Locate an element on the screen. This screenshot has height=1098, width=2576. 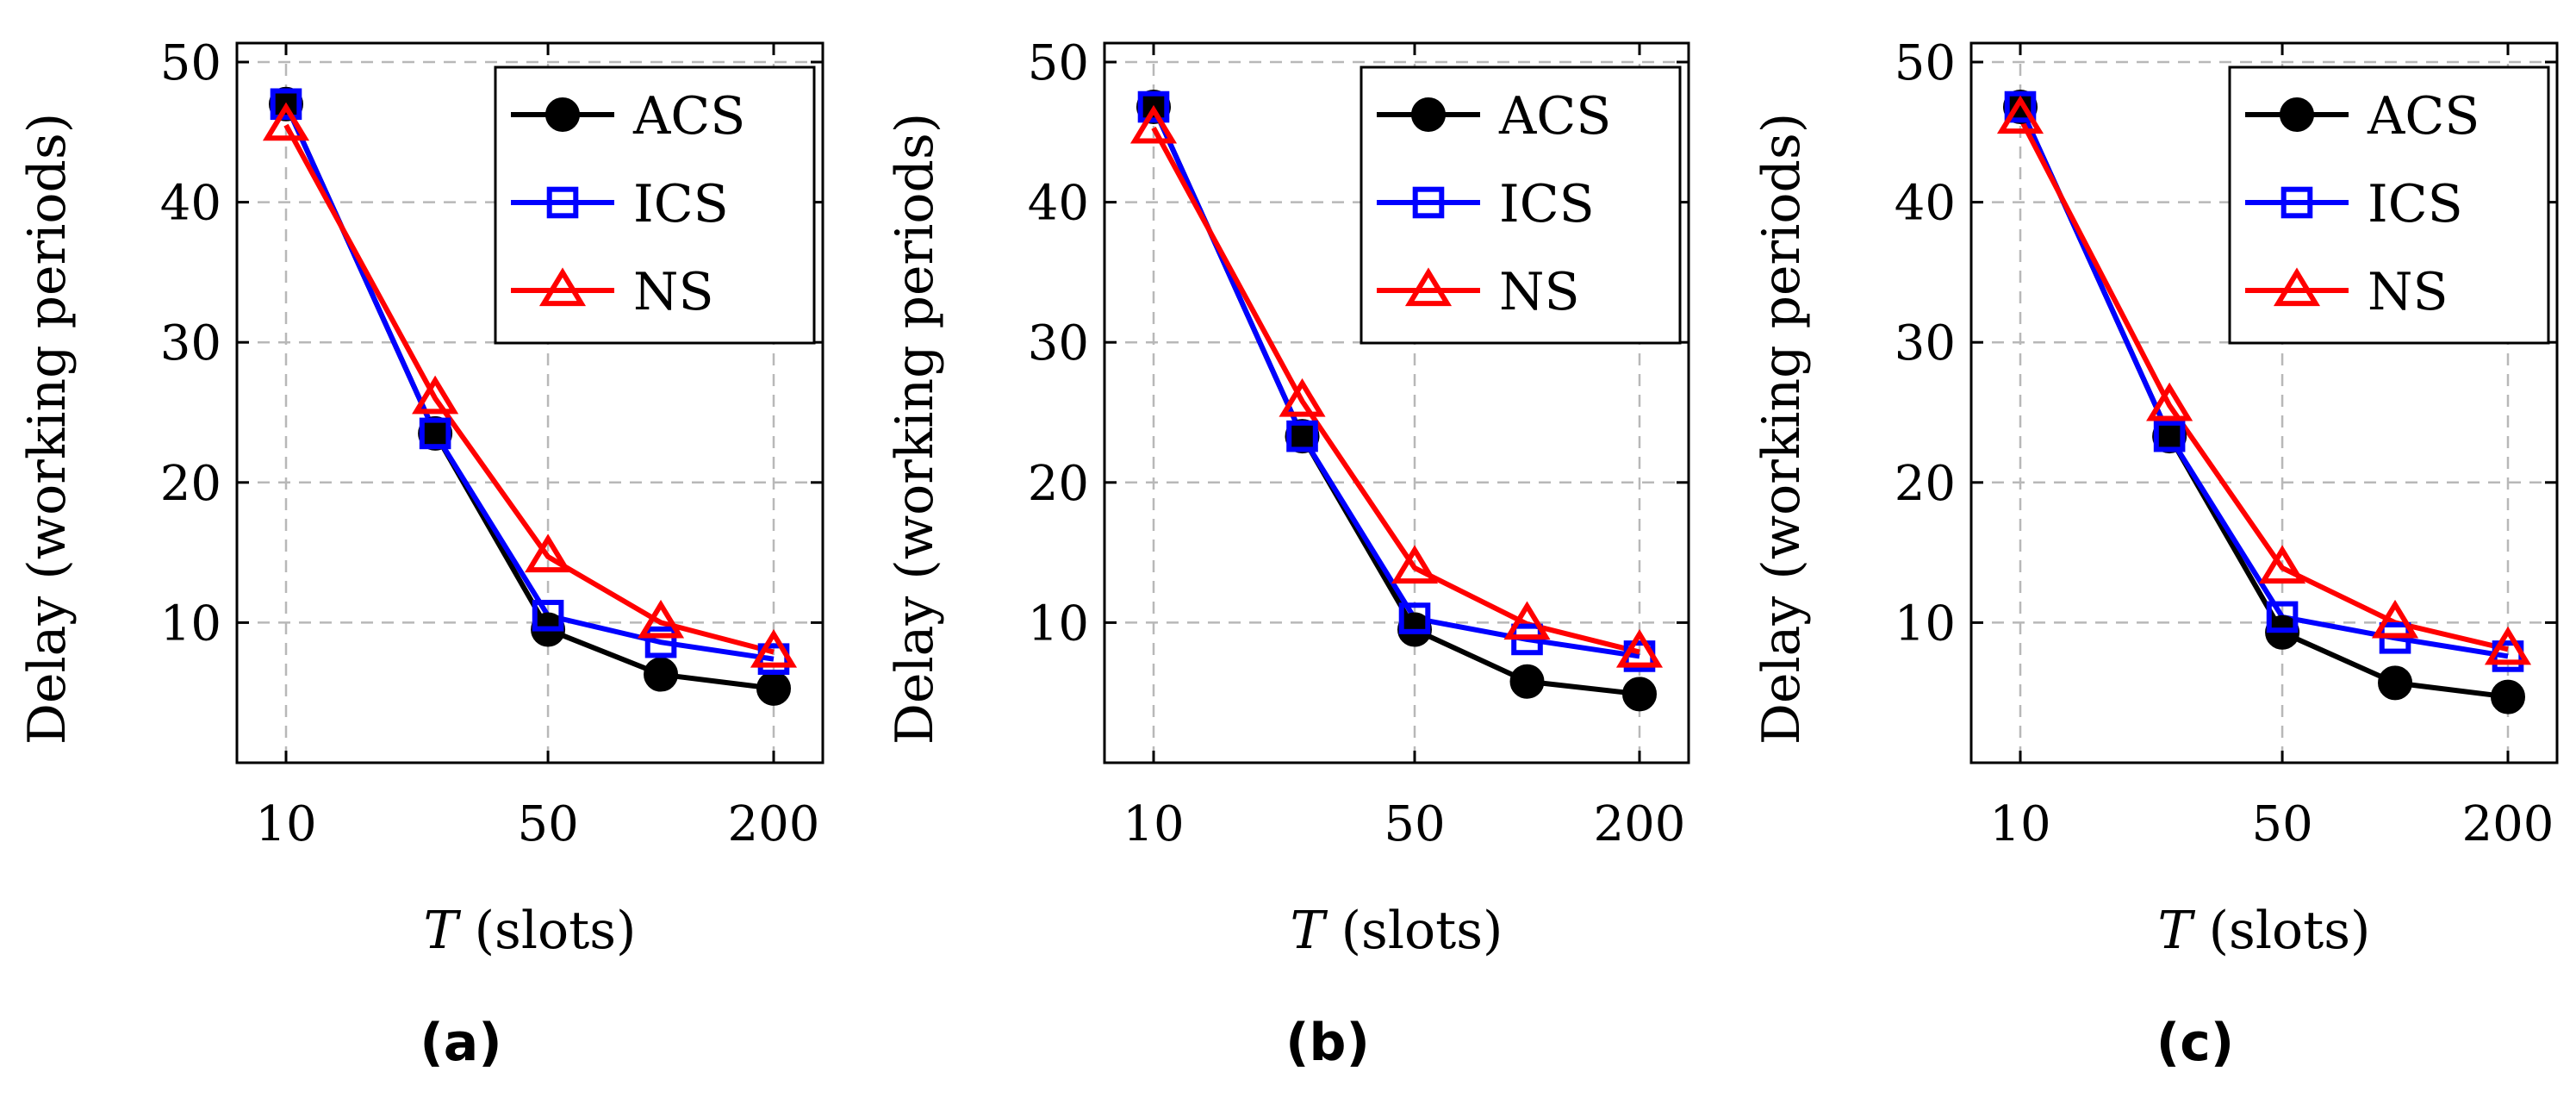
series-markers-ics is located at coordinates (530, 382).